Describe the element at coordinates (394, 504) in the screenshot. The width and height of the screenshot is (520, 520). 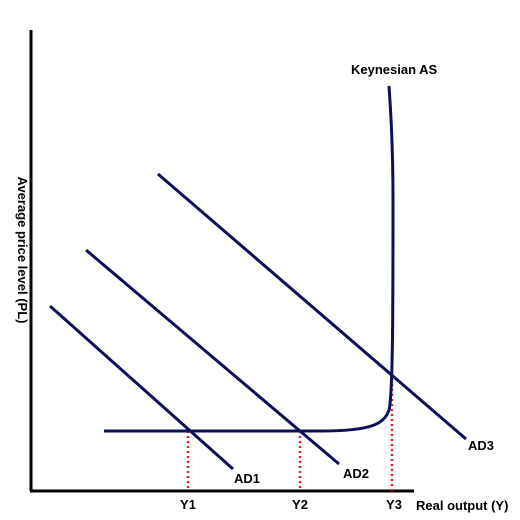
I see `tick-y3: Y3` at that location.